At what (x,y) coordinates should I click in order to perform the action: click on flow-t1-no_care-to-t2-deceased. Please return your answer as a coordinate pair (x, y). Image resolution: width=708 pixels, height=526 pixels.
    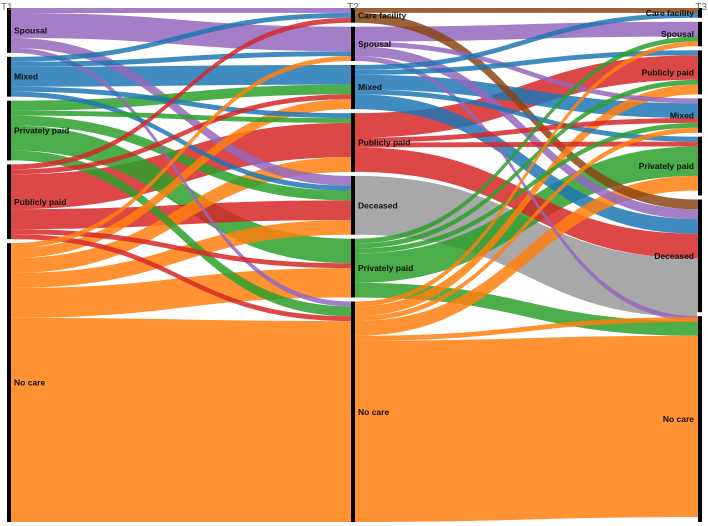
    Looking at the image, I should click on (181, 254).